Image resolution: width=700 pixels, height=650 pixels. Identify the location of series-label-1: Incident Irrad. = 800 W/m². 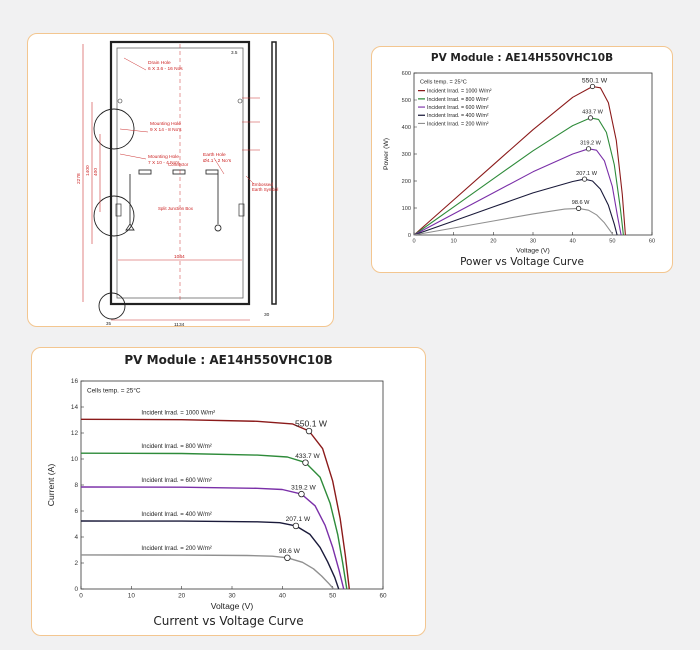
(176, 446).